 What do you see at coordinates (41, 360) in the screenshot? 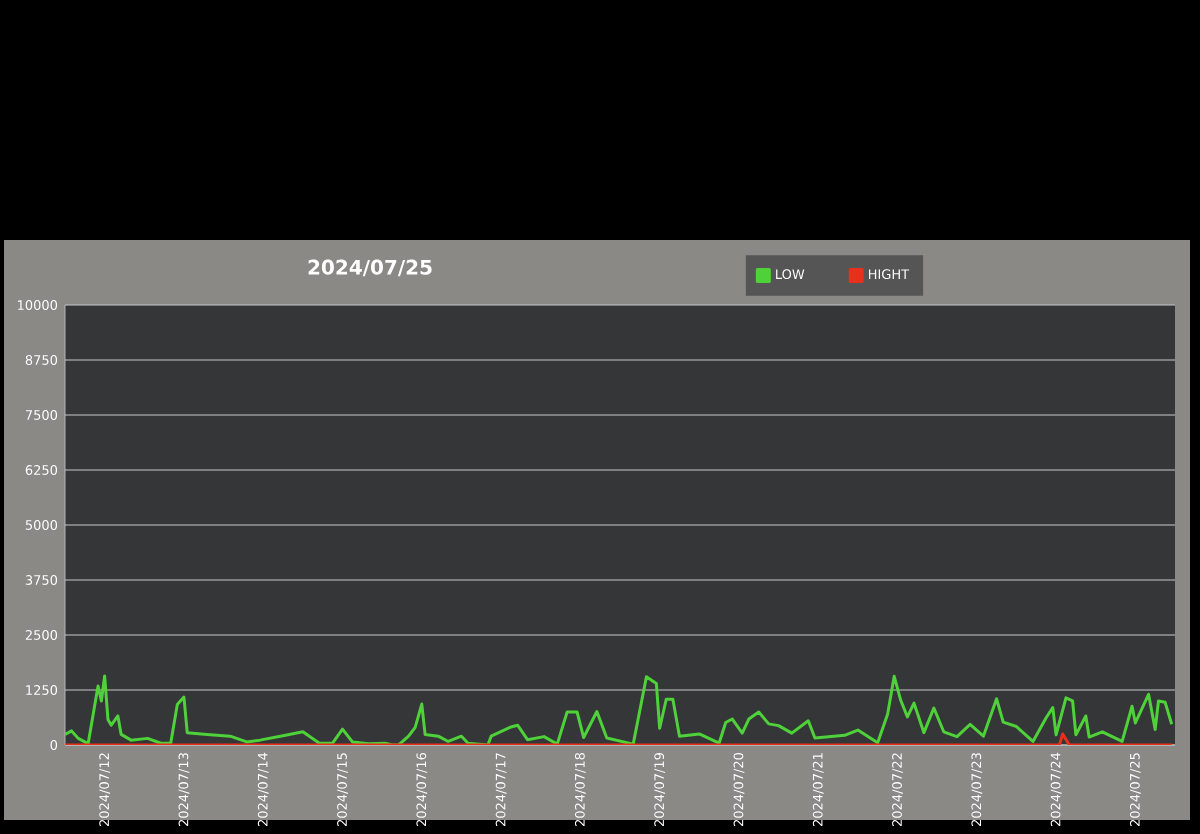
I see `y-tick-label: 8750` at bounding box center [41, 360].